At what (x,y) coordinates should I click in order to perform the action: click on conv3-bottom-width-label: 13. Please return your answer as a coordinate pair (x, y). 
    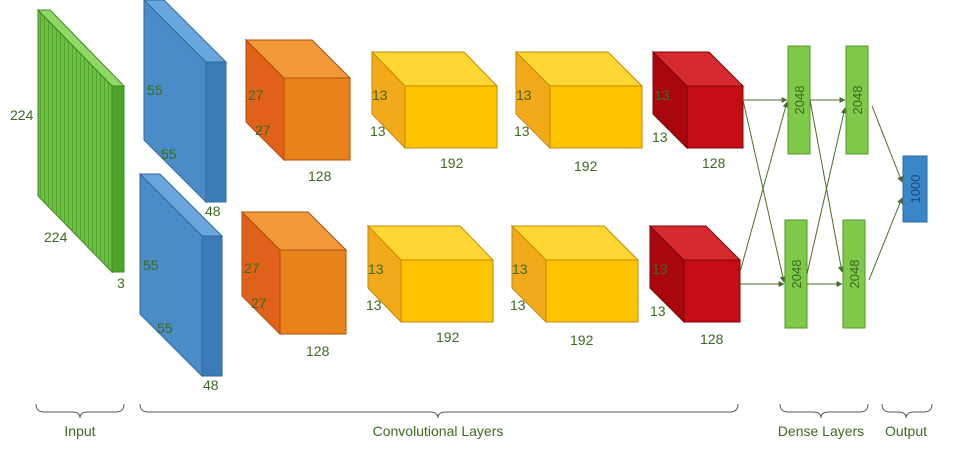
    Looking at the image, I should click on (374, 305).